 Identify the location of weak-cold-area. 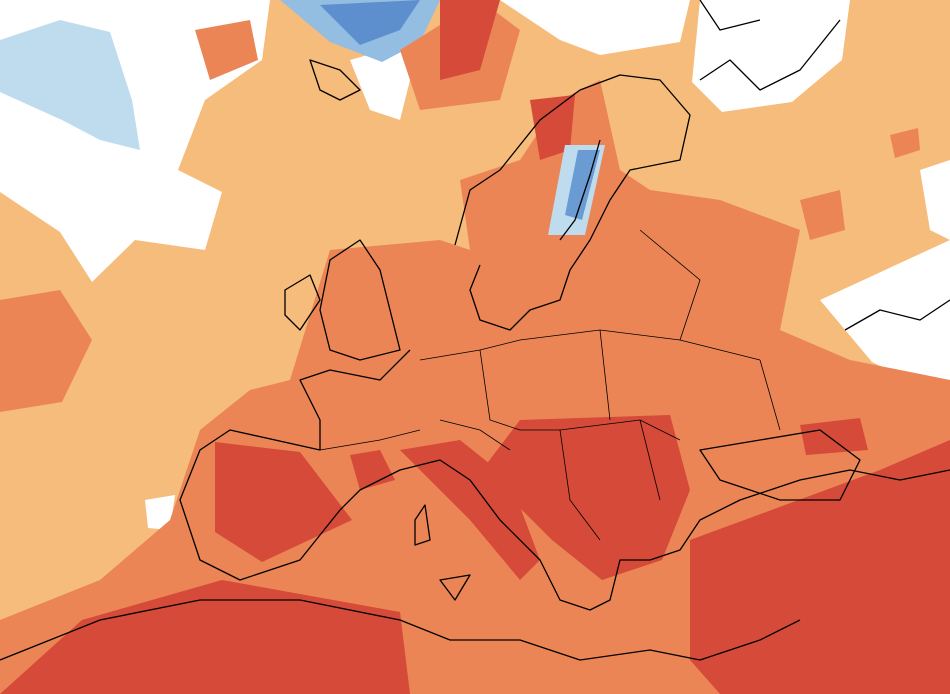
(70, 85).